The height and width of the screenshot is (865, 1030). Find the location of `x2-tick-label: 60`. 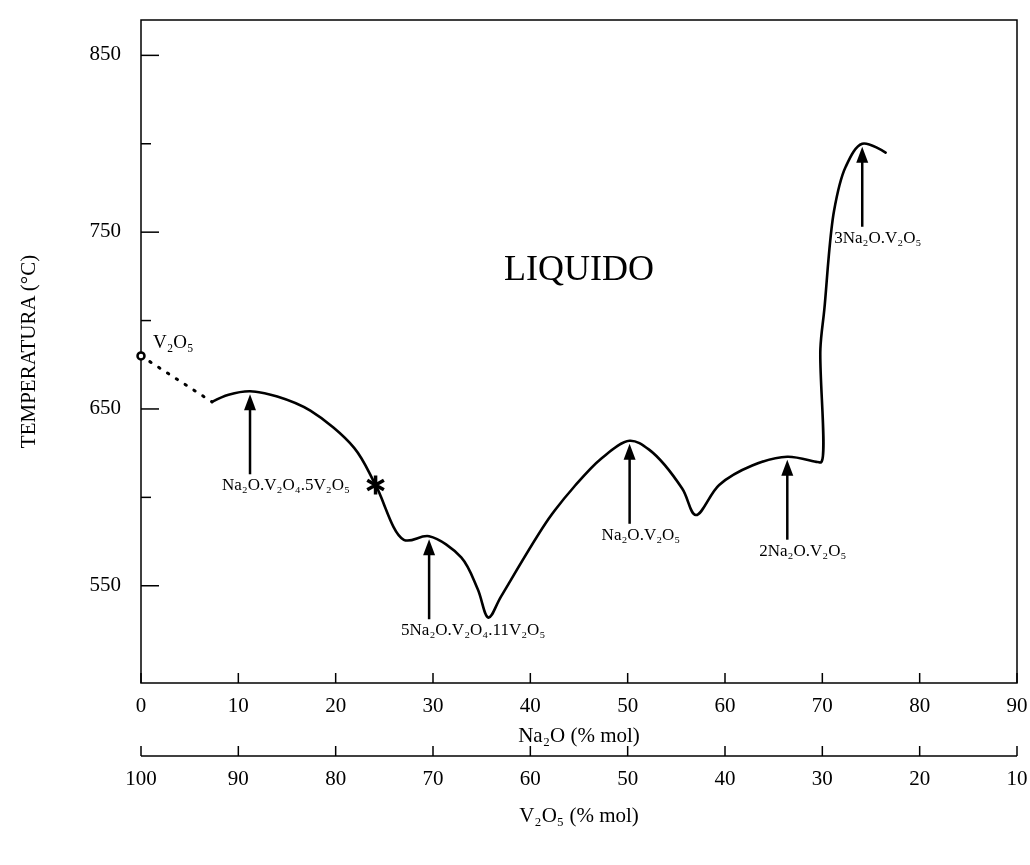

x2-tick-label: 60 is located at coordinates (530, 778).